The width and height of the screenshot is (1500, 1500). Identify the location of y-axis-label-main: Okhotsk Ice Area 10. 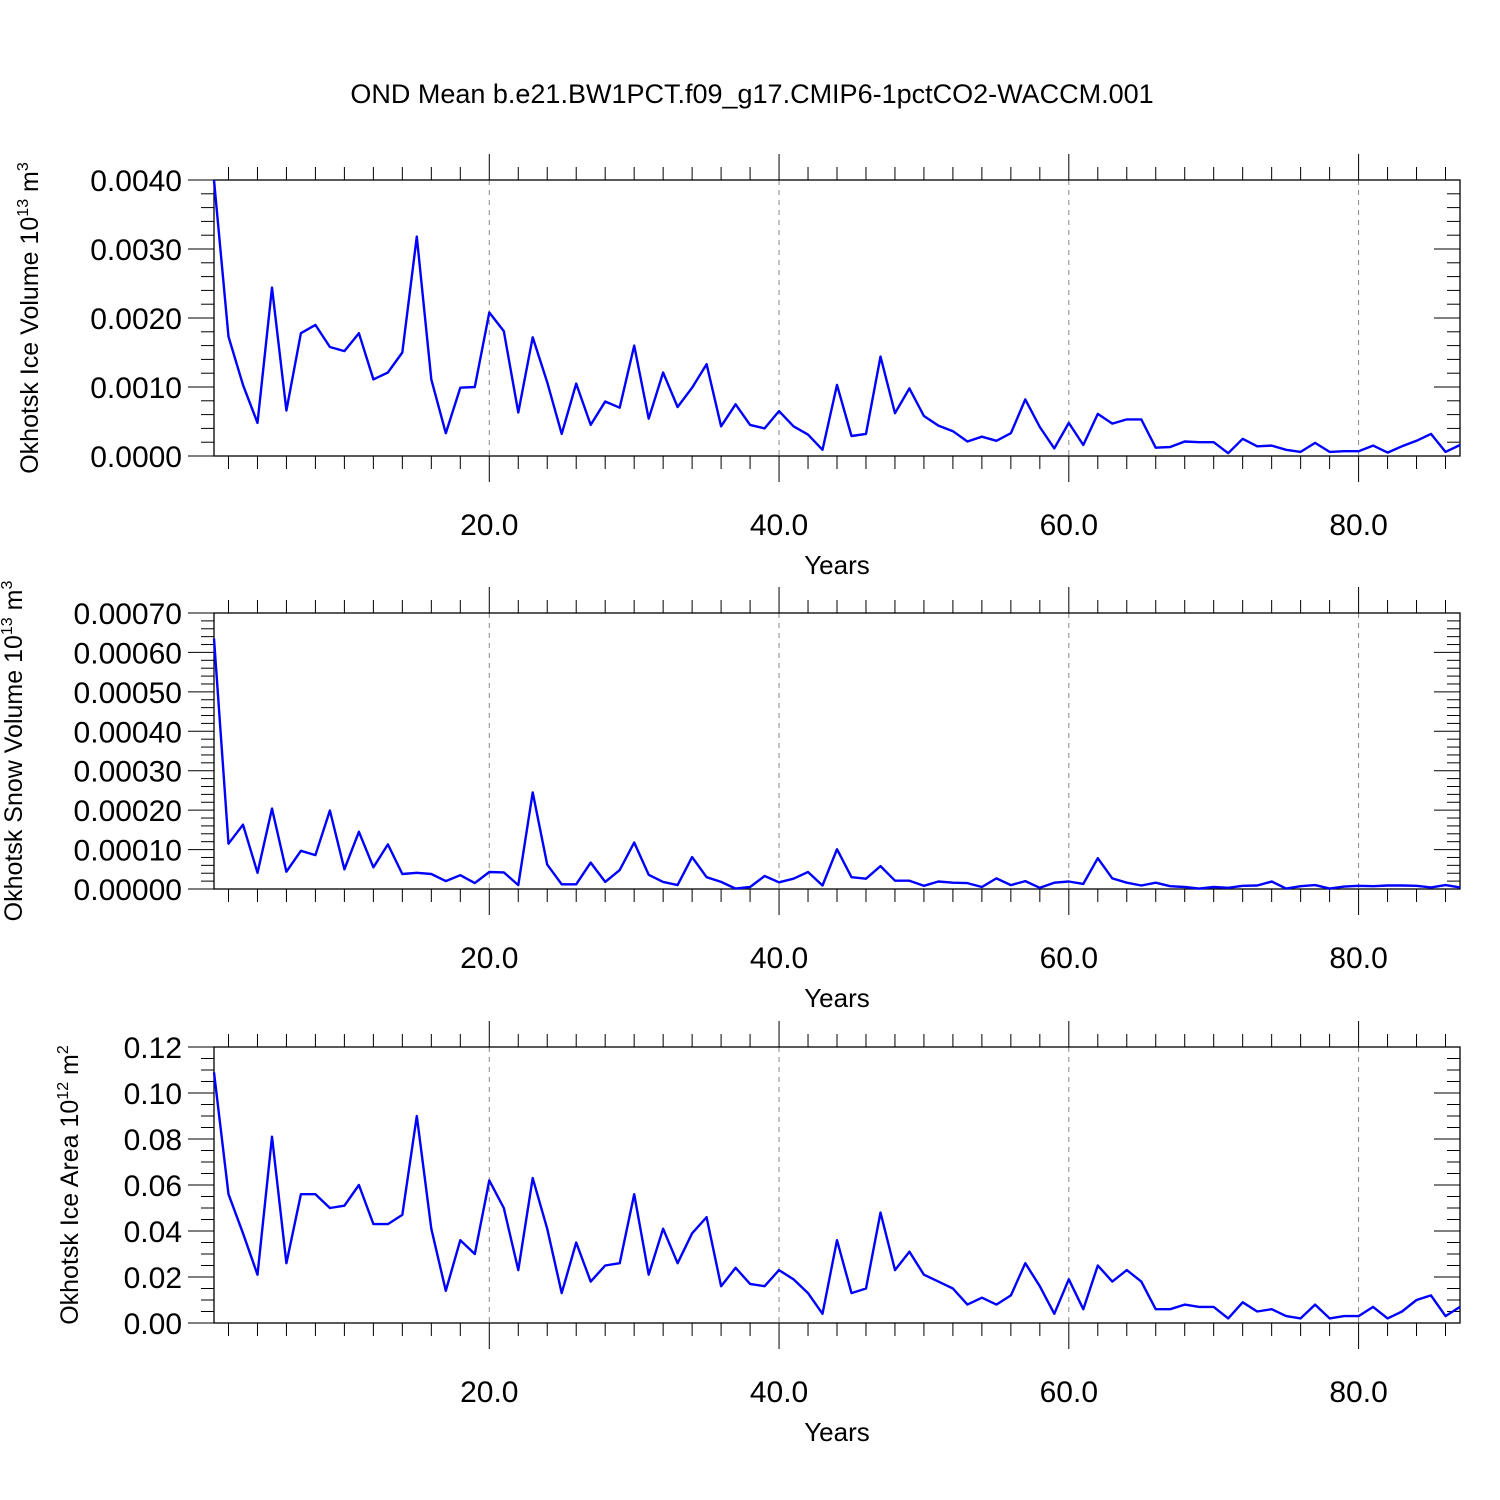
(70, 1212).